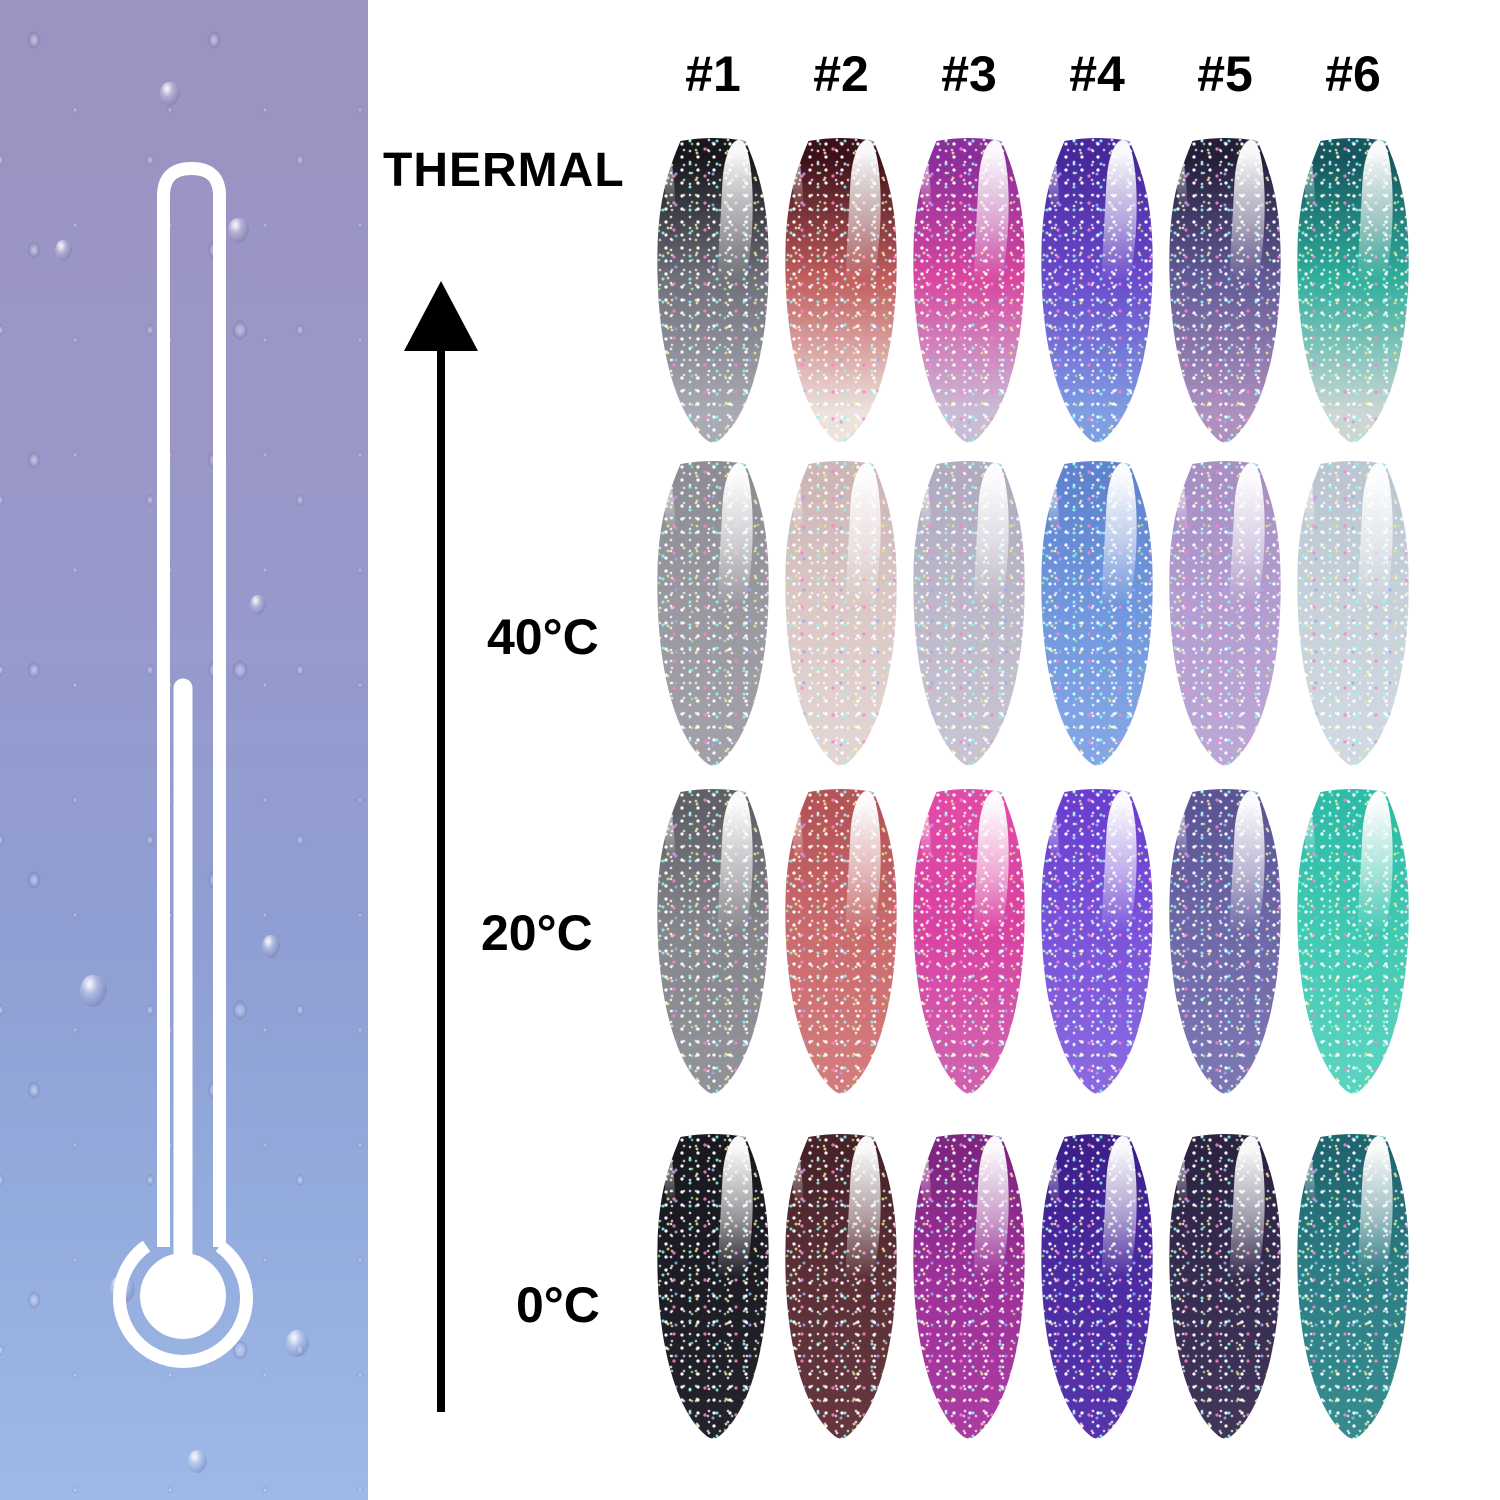  I want to click on temp-label-0c: 0°C, so click(558, 1305).